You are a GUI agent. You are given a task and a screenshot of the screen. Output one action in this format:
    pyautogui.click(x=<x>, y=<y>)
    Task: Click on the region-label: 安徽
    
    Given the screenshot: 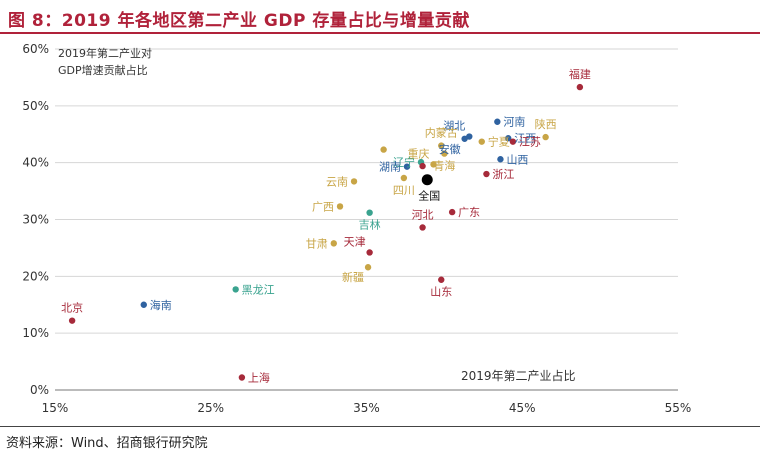 What is the action you would take?
    pyautogui.click(x=450, y=149)
    